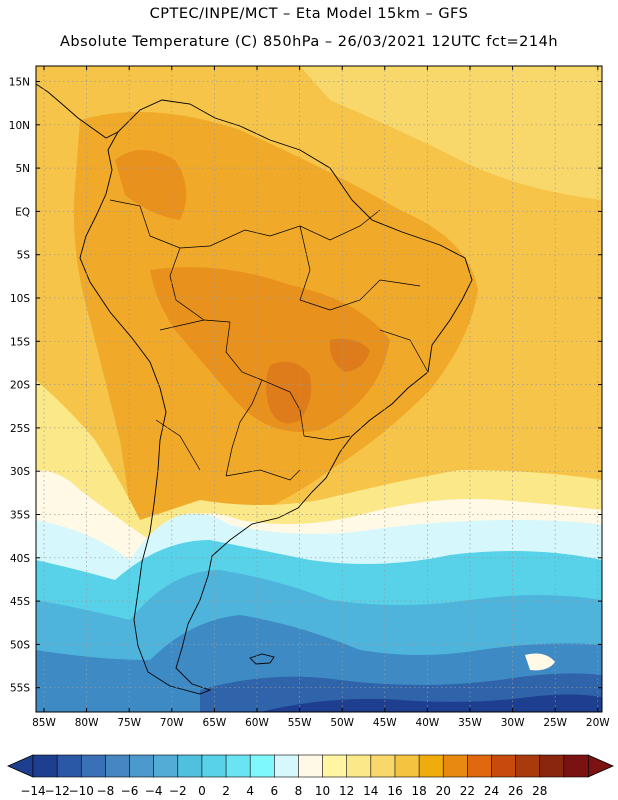 The width and height of the screenshot is (618, 800). I want to click on cream-patch-east, so click(540, 662).